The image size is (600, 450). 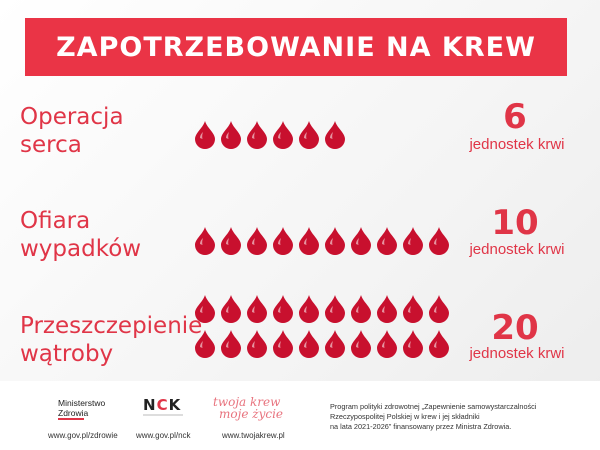 What do you see at coordinates (163, 435) in the screenshot?
I see `nck-url-link: www.gov.pl/nck` at bounding box center [163, 435].